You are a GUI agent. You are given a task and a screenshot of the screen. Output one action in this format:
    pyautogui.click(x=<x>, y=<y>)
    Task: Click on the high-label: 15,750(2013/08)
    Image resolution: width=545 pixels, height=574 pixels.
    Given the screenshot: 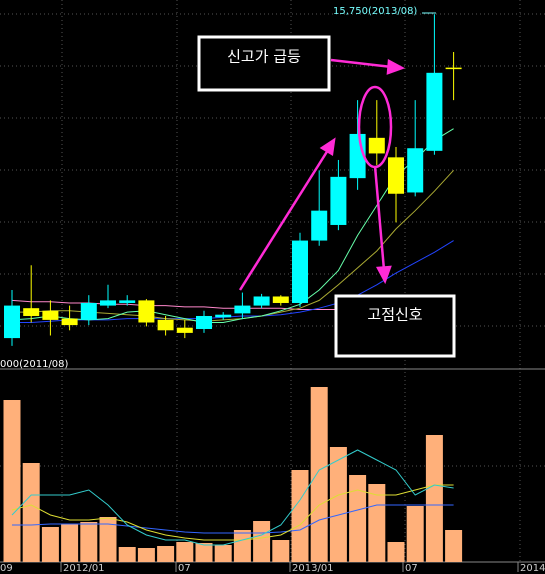 What is the action you would take?
    pyautogui.click(x=375, y=11)
    